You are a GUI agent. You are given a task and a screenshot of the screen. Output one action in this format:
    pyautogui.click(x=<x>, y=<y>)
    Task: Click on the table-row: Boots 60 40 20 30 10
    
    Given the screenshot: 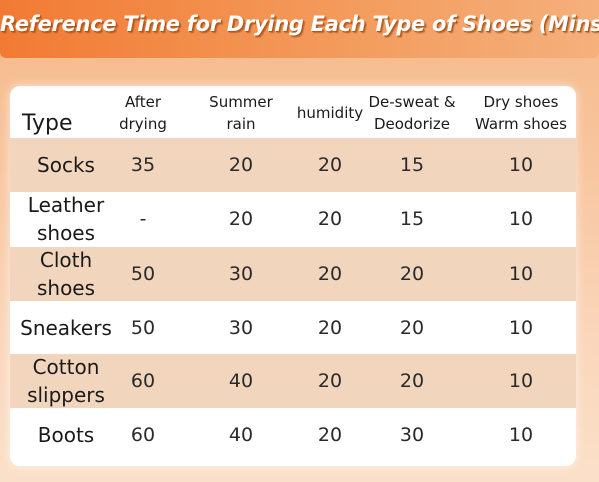 What is the action you would take?
    pyautogui.click(x=293, y=435)
    